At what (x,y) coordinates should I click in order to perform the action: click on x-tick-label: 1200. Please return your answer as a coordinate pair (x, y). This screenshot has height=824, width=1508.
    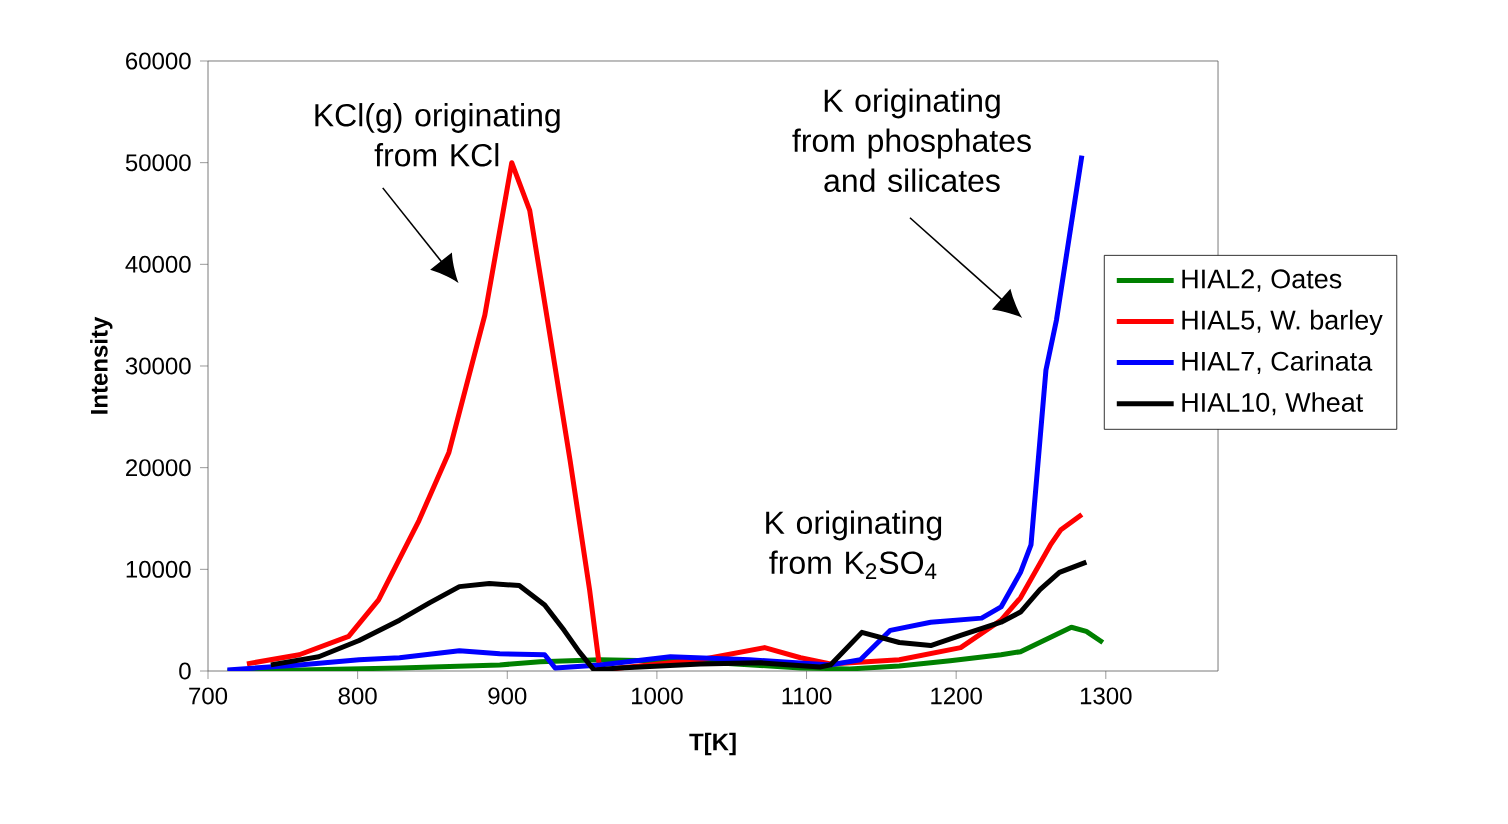
    Looking at the image, I should click on (956, 696).